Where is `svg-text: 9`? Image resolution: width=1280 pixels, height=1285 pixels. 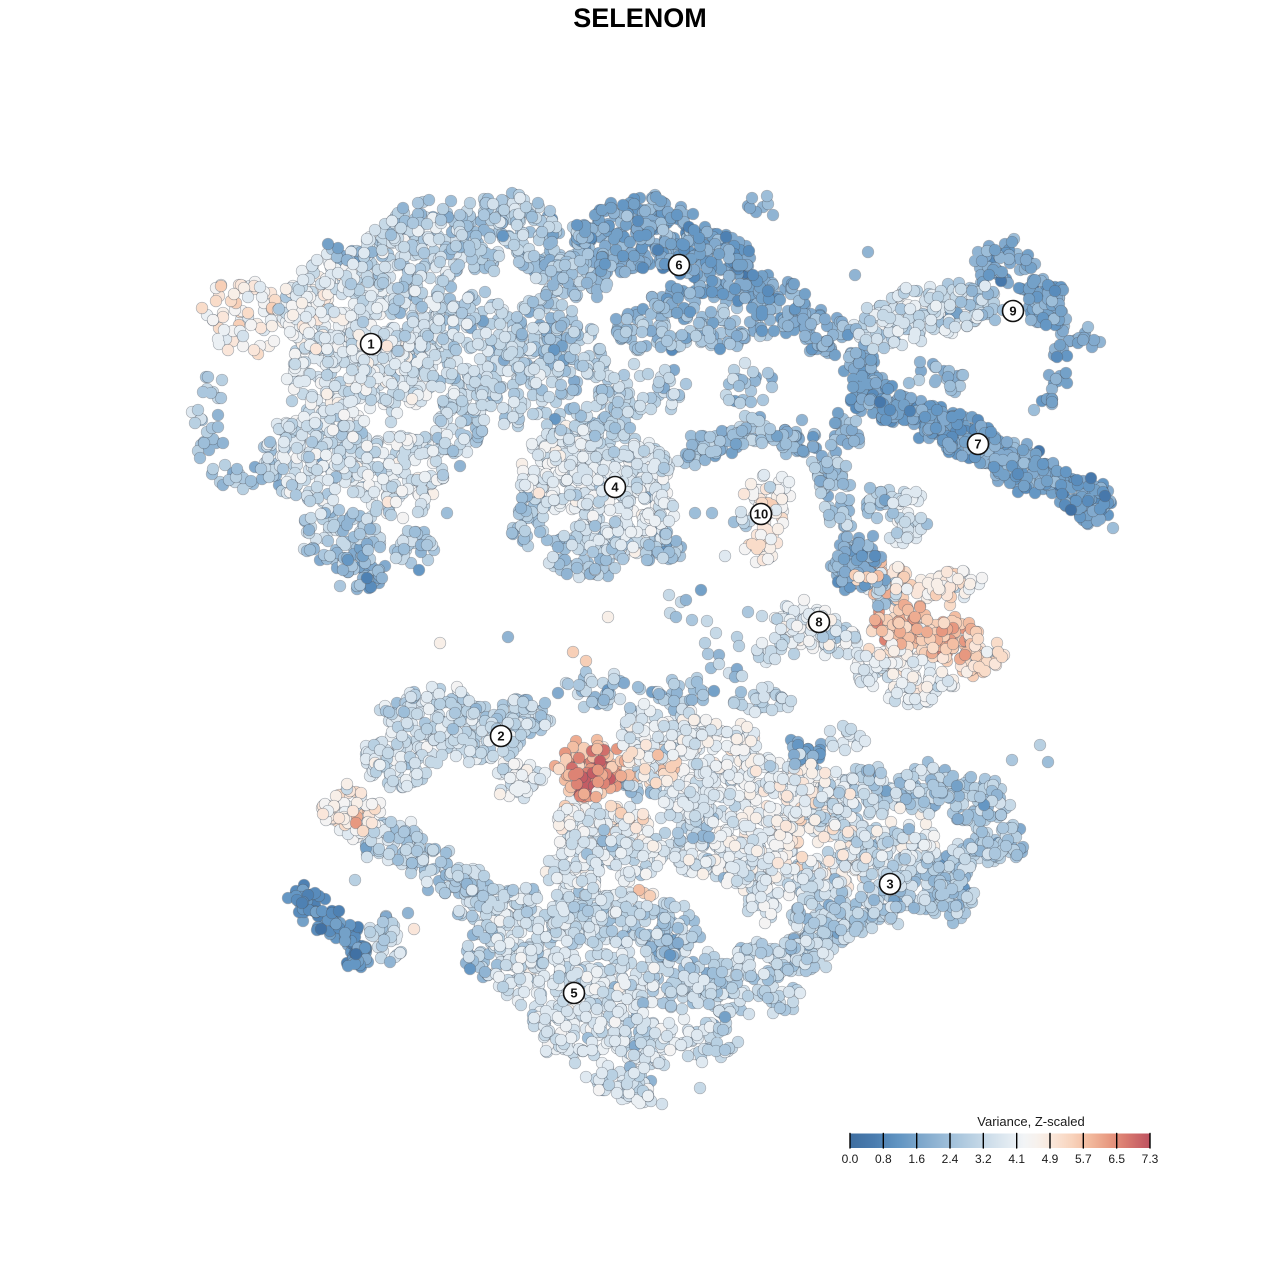 svg-text: 9 is located at coordinates (1012, 311).